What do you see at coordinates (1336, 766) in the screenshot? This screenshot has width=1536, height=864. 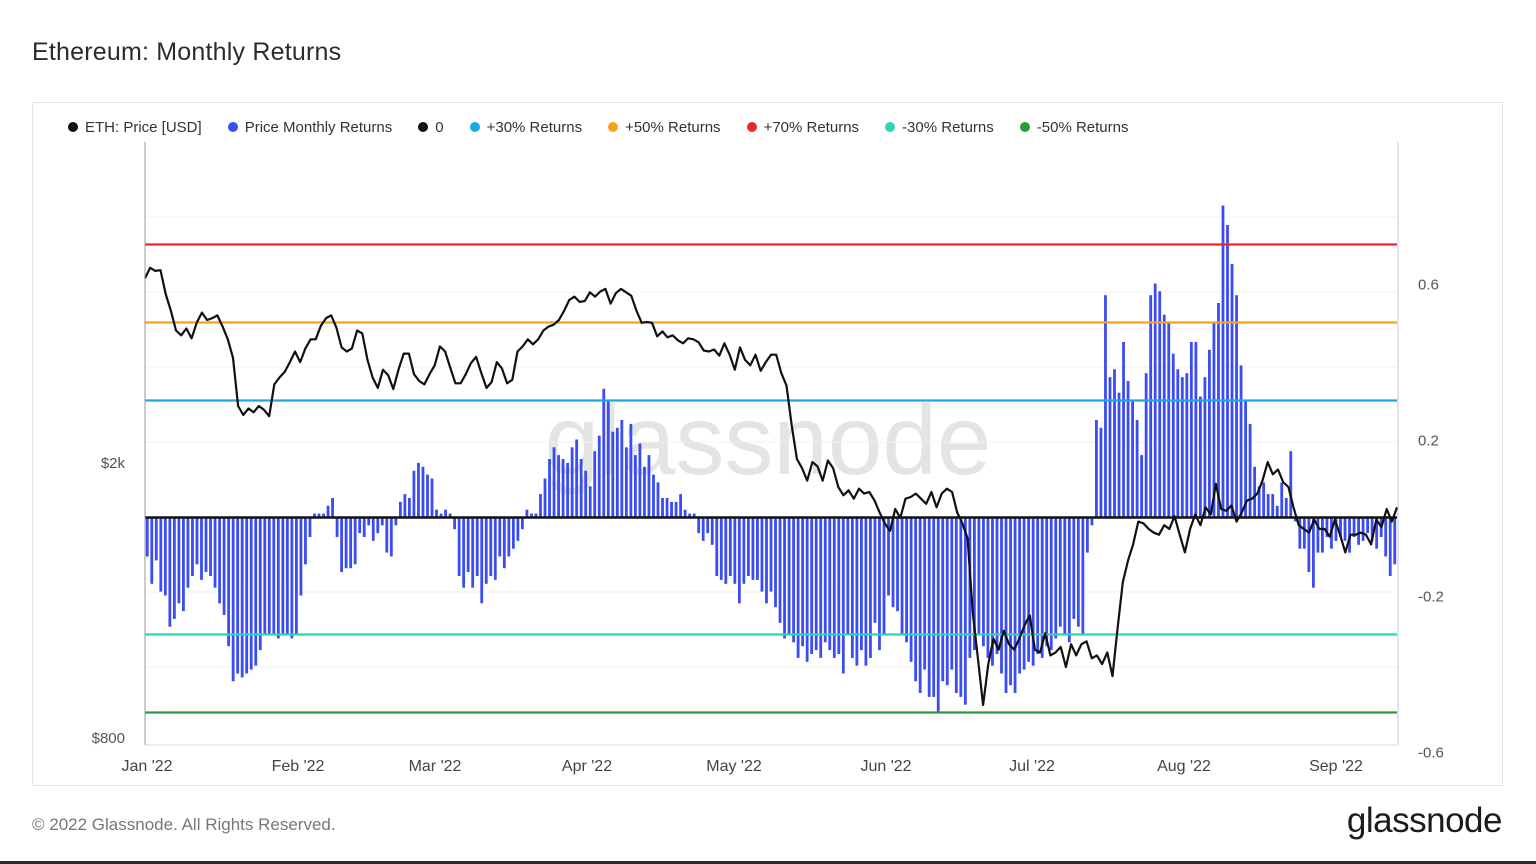 I see `x-tick-label: Sep '22` at bounding box center [1336, 766].